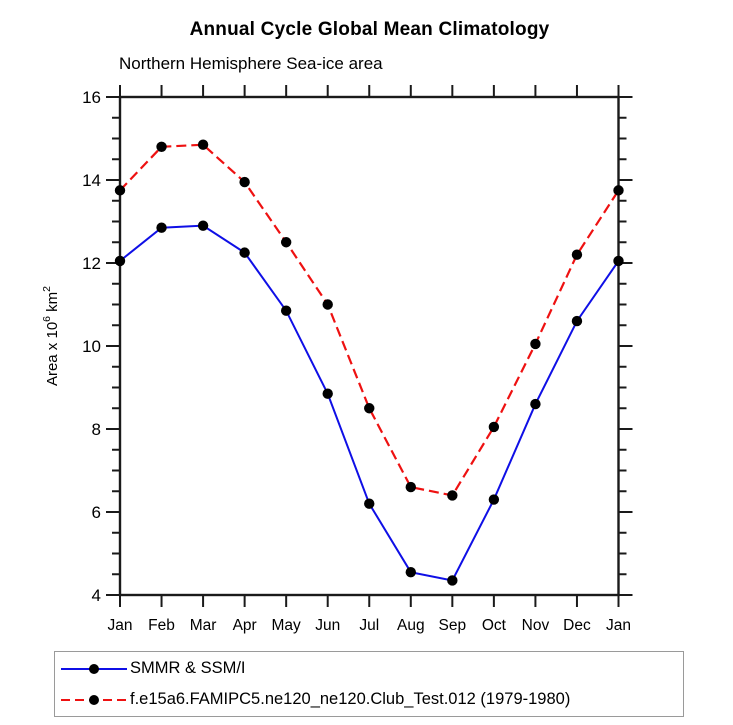 This screenshot has width=733, height=725. What do you see at coordinates (411, 625) in the screenshot?
I see `x-tick-label: Aug` at bounding box center [411, 625].